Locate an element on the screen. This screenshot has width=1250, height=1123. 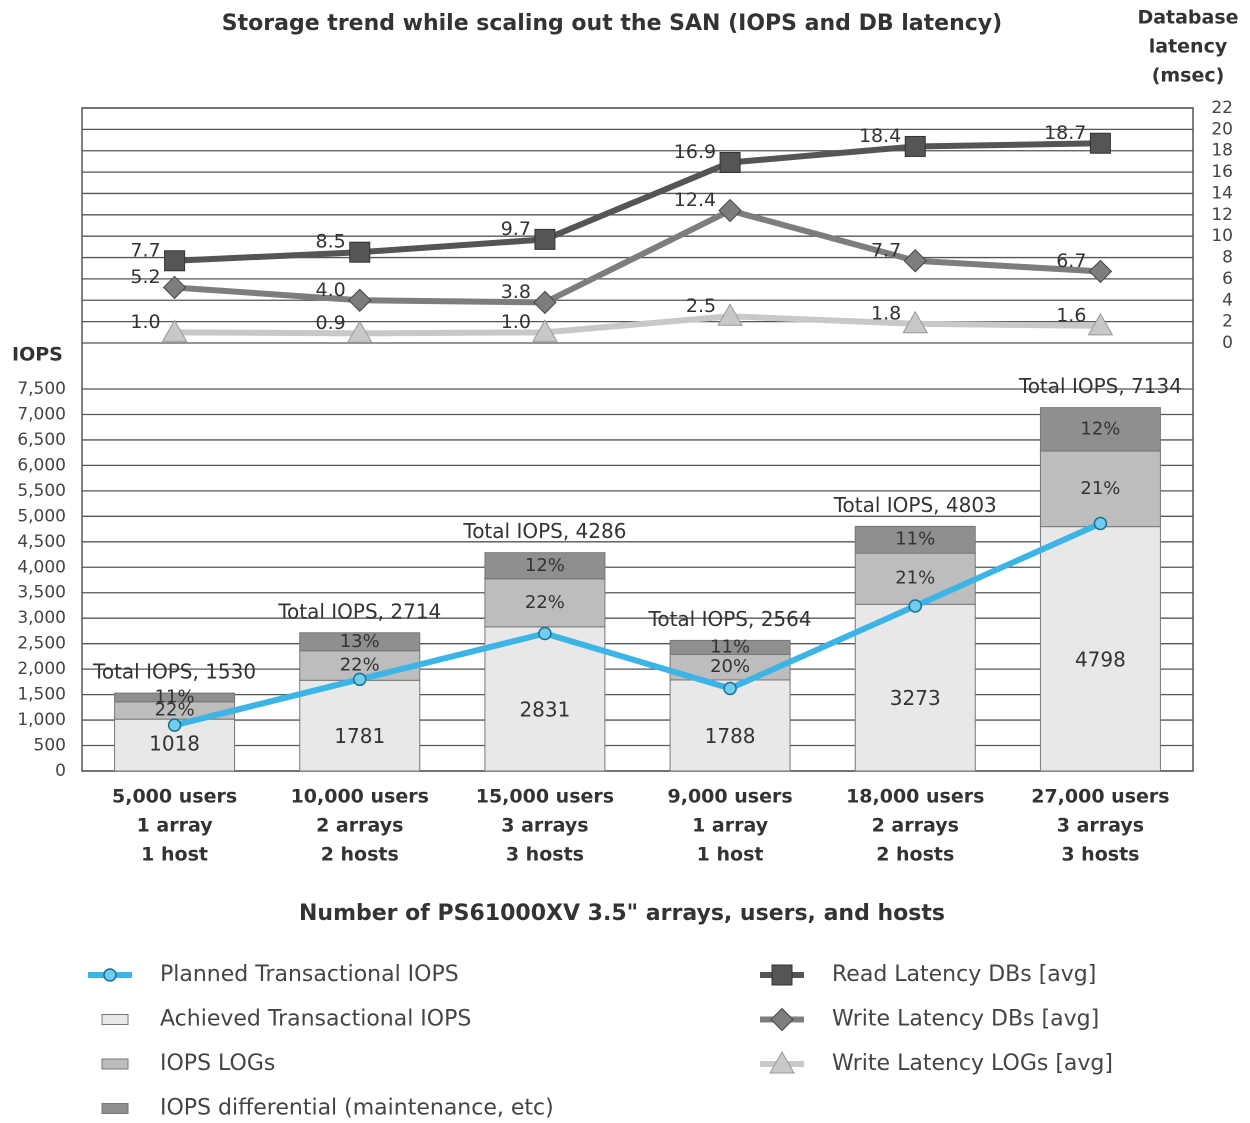
y2-tick-label: 18 is located at coordinates (1222, 151).